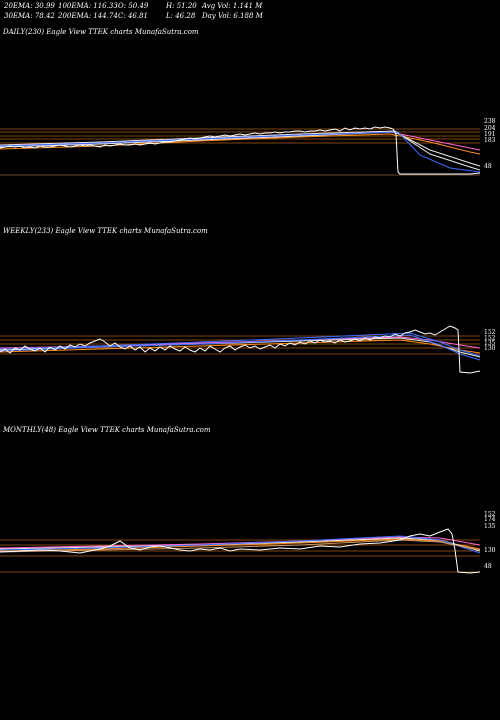  Describe the element at coordinates (181, 6) in the screenshot. I see `header-stat: H: 51.20` at that location.